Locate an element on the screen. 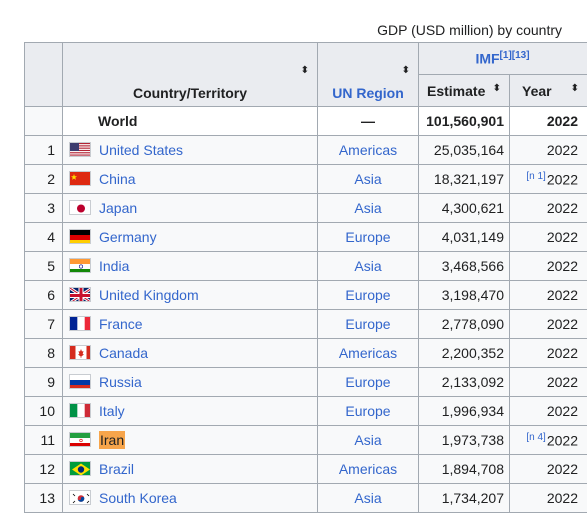  country-link: Iran is located at coordinates (112, 440).